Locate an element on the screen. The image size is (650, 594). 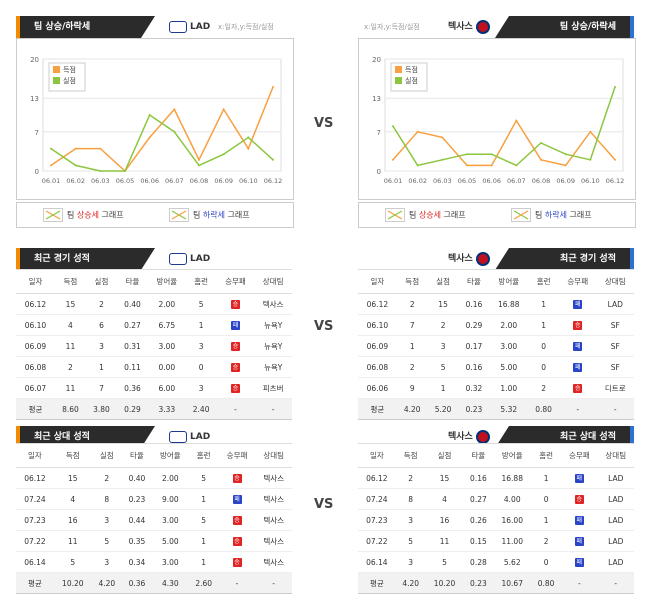
table-cell: 0.26 is located at coordinates (478, 520).